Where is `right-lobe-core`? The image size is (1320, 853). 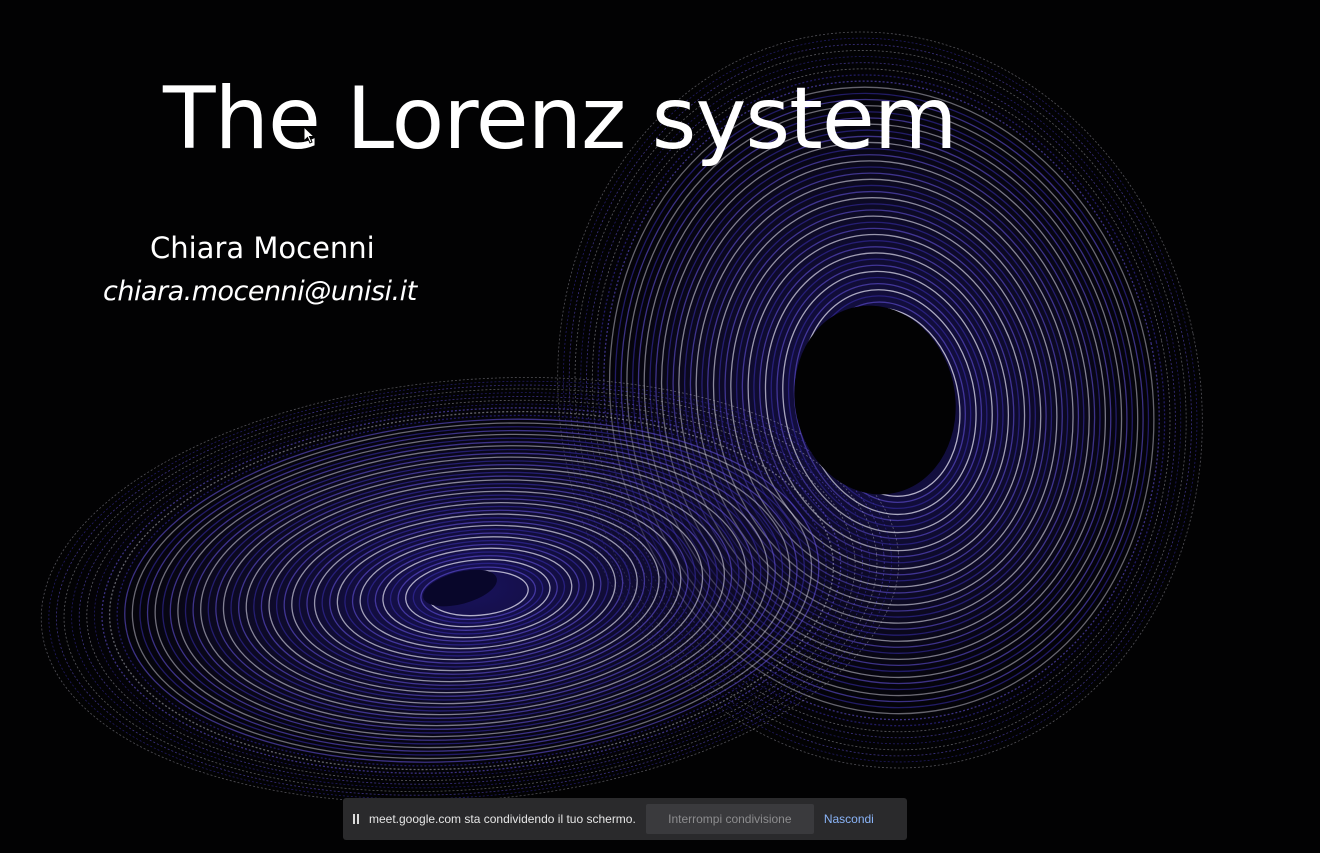
right-lobe-core is located at coordinates (875, 400).